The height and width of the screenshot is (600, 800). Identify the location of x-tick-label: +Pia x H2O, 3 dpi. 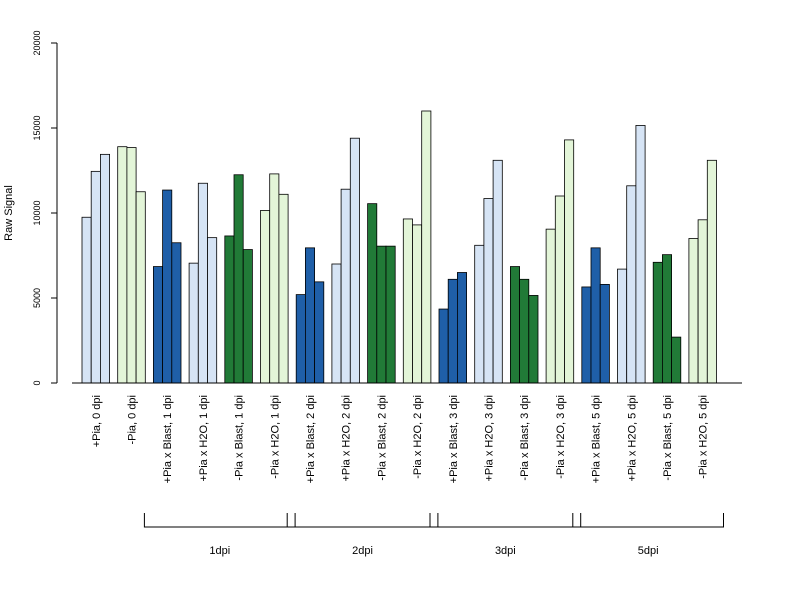
(490, 438).